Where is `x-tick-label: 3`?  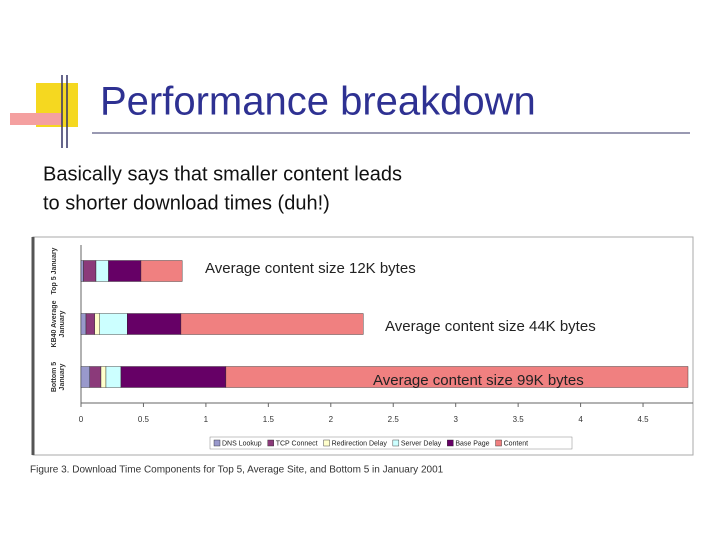 x-tick-label: 3 is located at coordinates (455, 419).